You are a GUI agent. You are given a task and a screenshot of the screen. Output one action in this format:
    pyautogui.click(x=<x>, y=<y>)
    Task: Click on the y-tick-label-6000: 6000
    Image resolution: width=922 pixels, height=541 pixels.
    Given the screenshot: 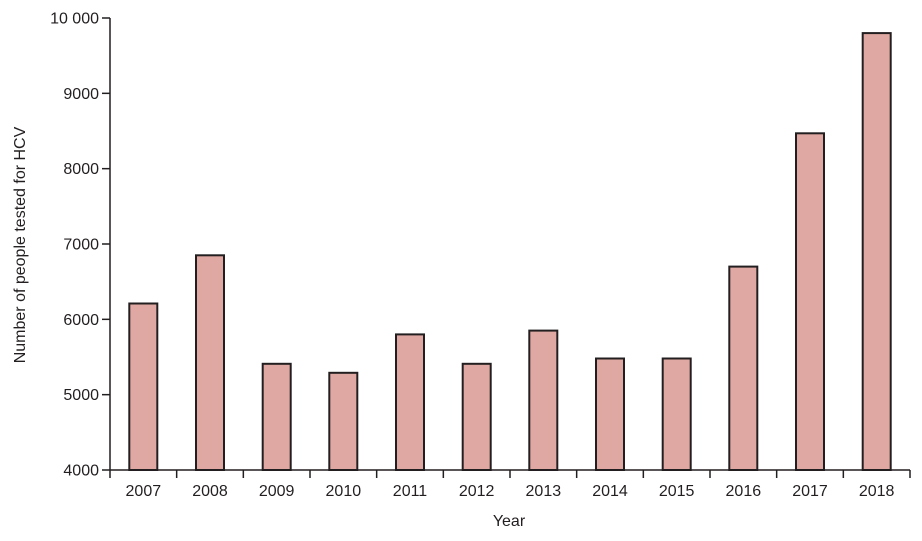 What is the action you would take?
    pyautogui.click(x=81, y=320)
    